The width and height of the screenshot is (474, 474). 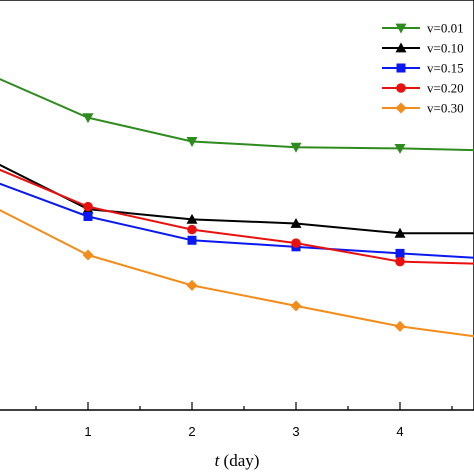 I want to click on legend-label: v=0.30, so click(x=445, y=108).